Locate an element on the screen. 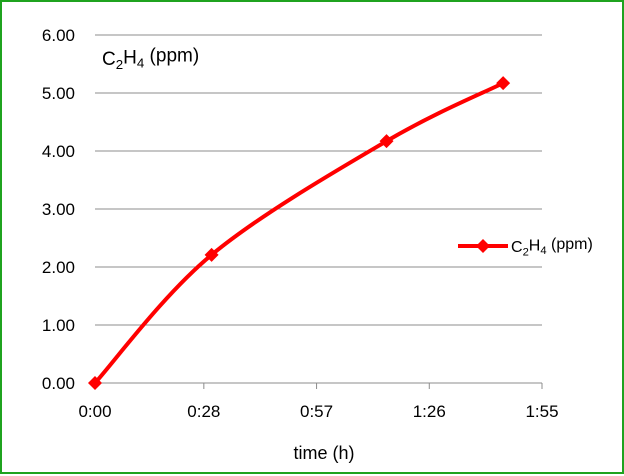 Image resolution: width=624 pixels, height=476 pixels. legend: C2H4 (ppm) is located at coordinates (525, 247).